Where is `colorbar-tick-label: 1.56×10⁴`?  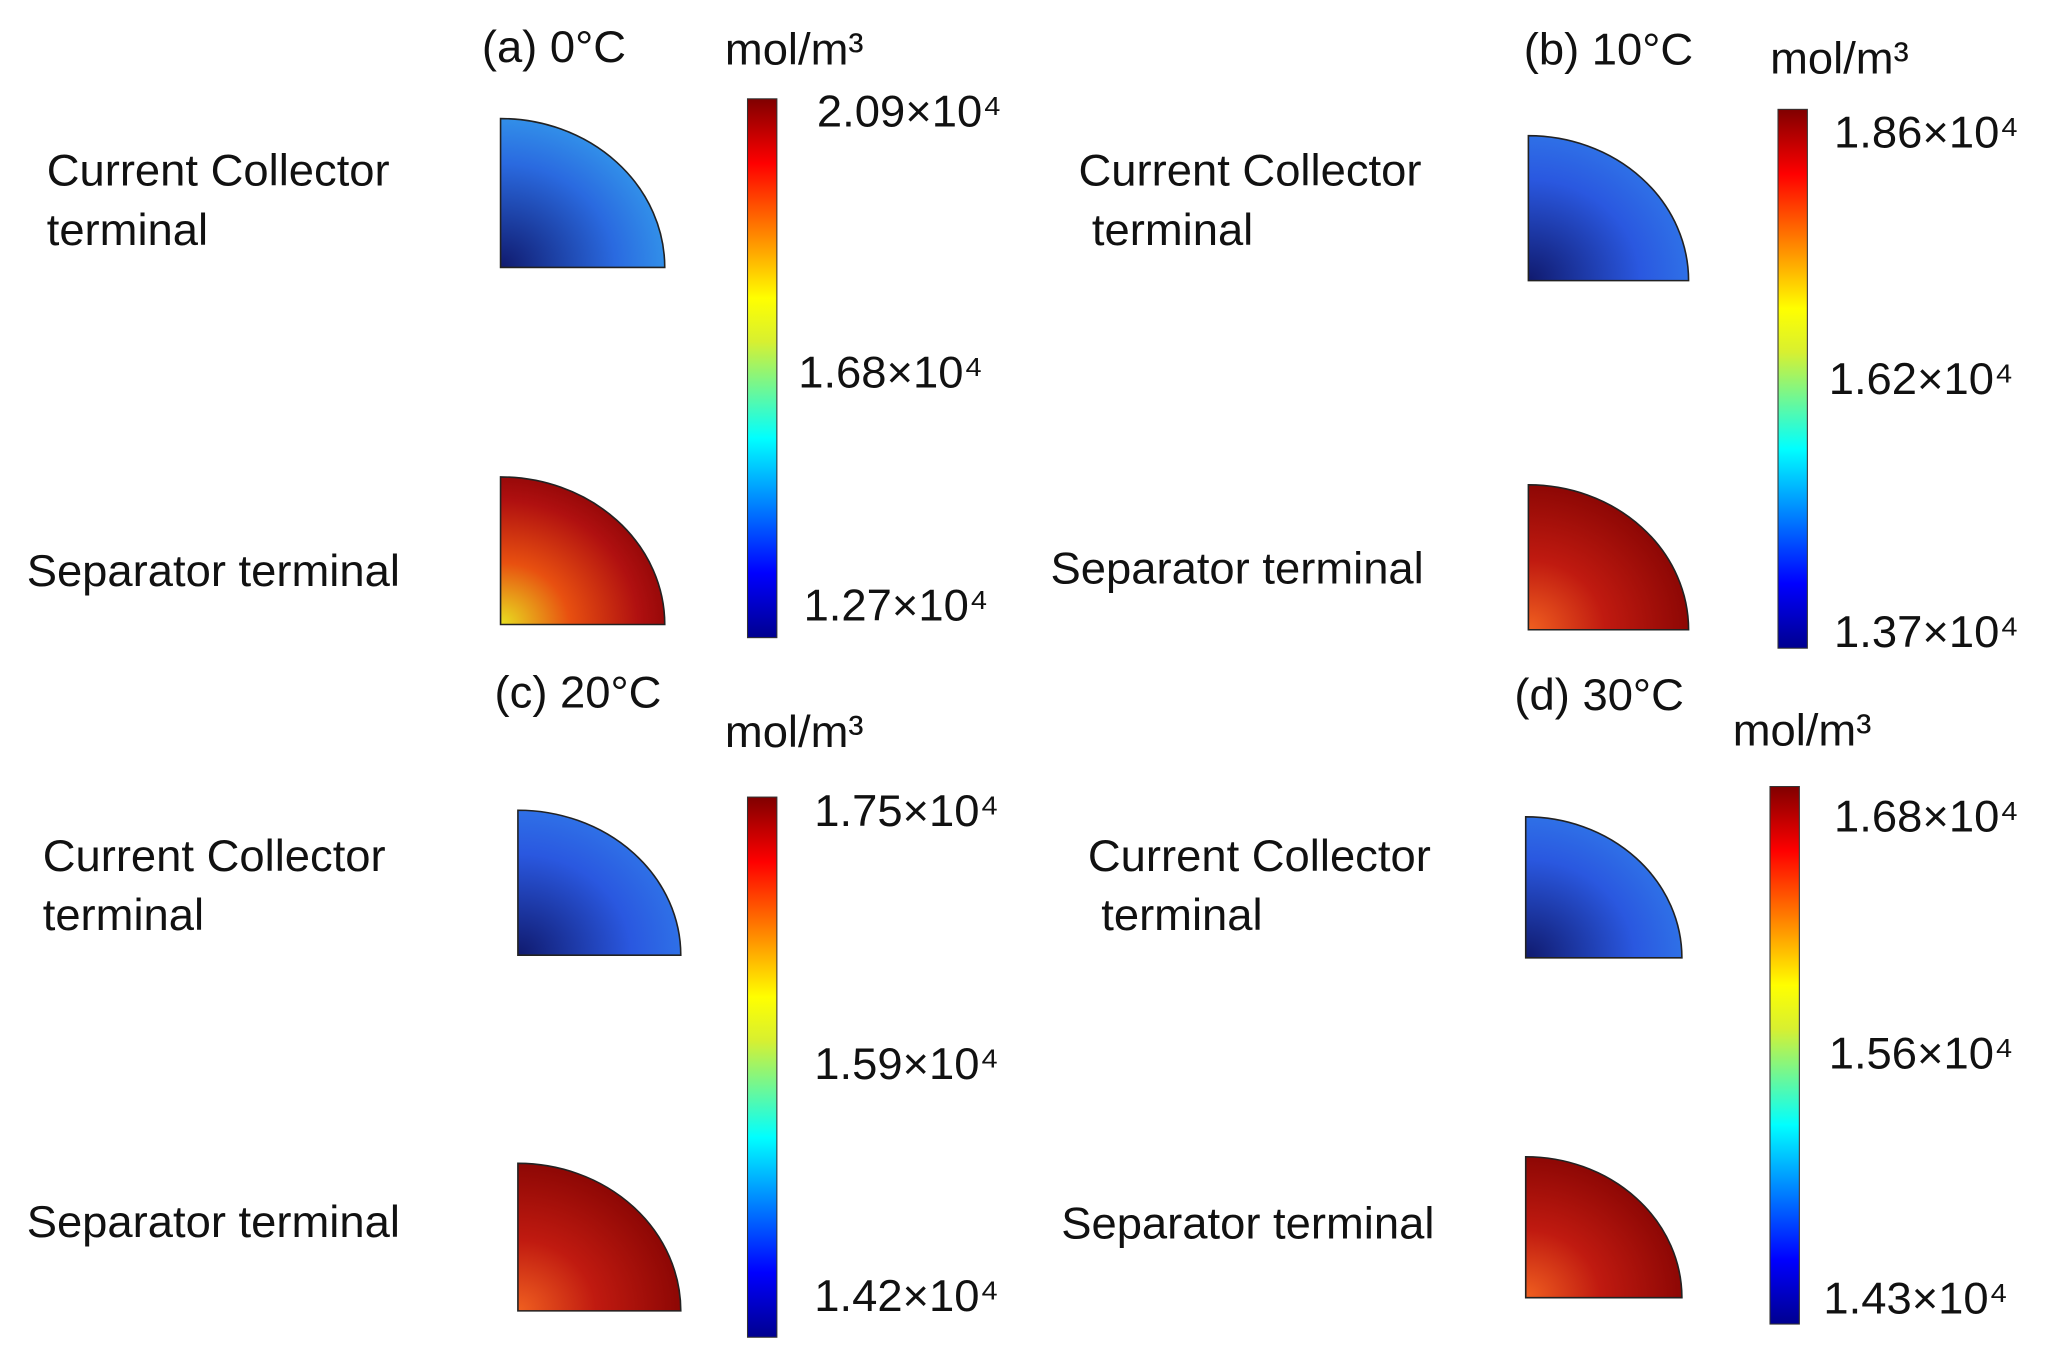
colorbar-tick-label: 1.56×10⁴ is located at coordinates (1921, 1053).